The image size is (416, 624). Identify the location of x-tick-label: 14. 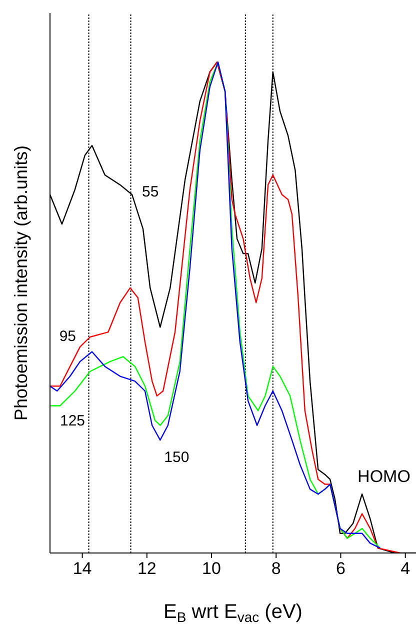
(82, 568).